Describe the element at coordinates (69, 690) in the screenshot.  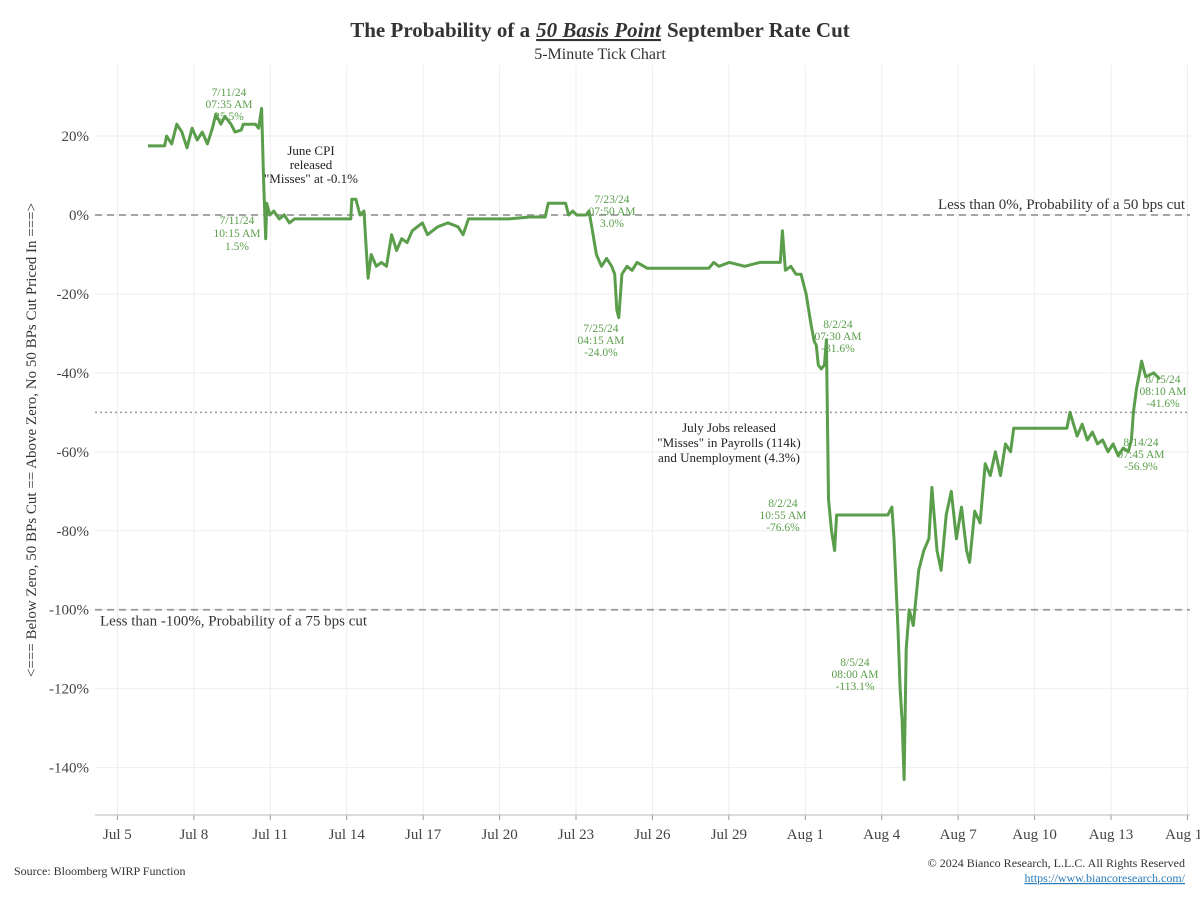
I see `y-tick-label: -120%` at that location.